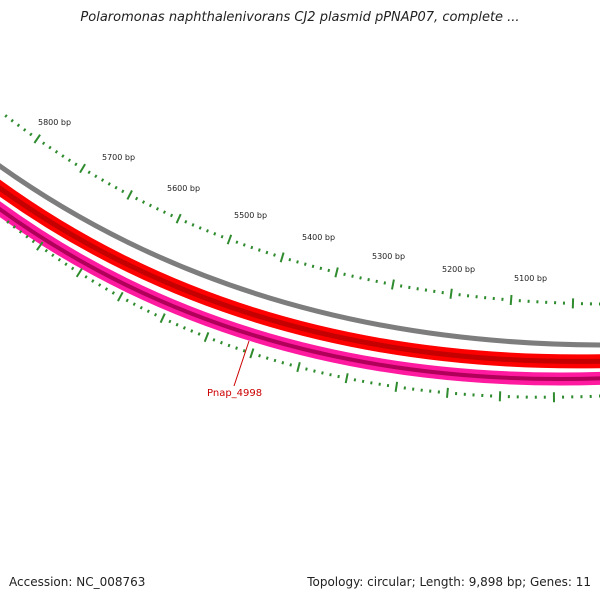 The width and height of the screenshot is (600, 600). What do you see at coordinates (241, 363) in the screenshot?
I see `gene-label-leader` at bounding box center [241, 363].